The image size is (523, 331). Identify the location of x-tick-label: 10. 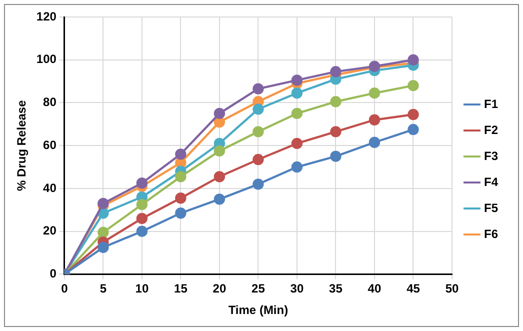
(142, 289).